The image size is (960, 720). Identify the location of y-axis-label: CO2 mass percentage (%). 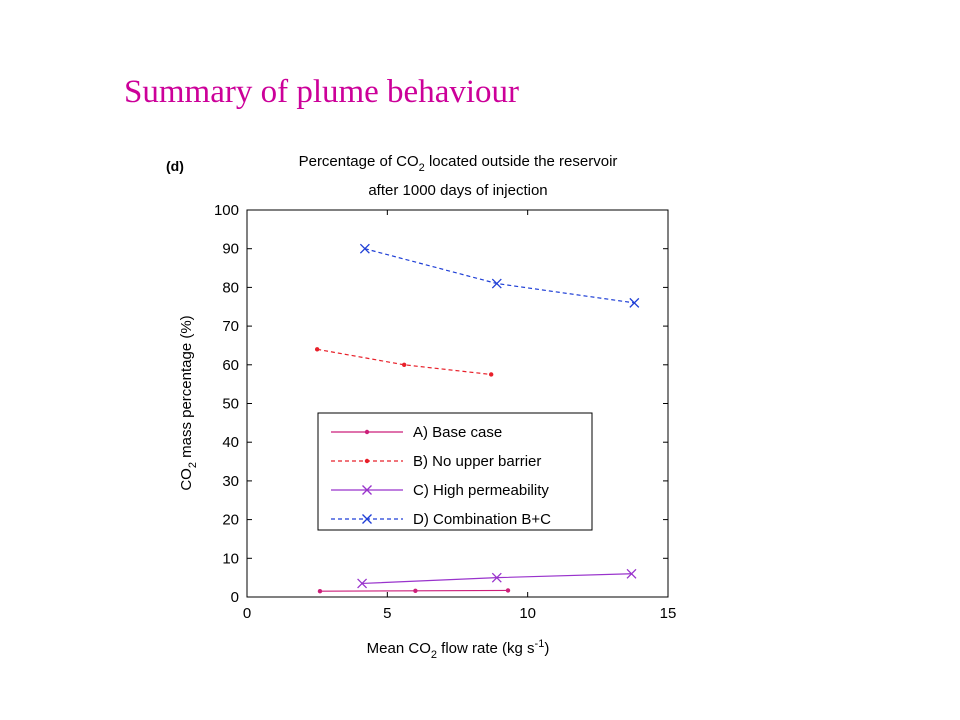
(188, 402).